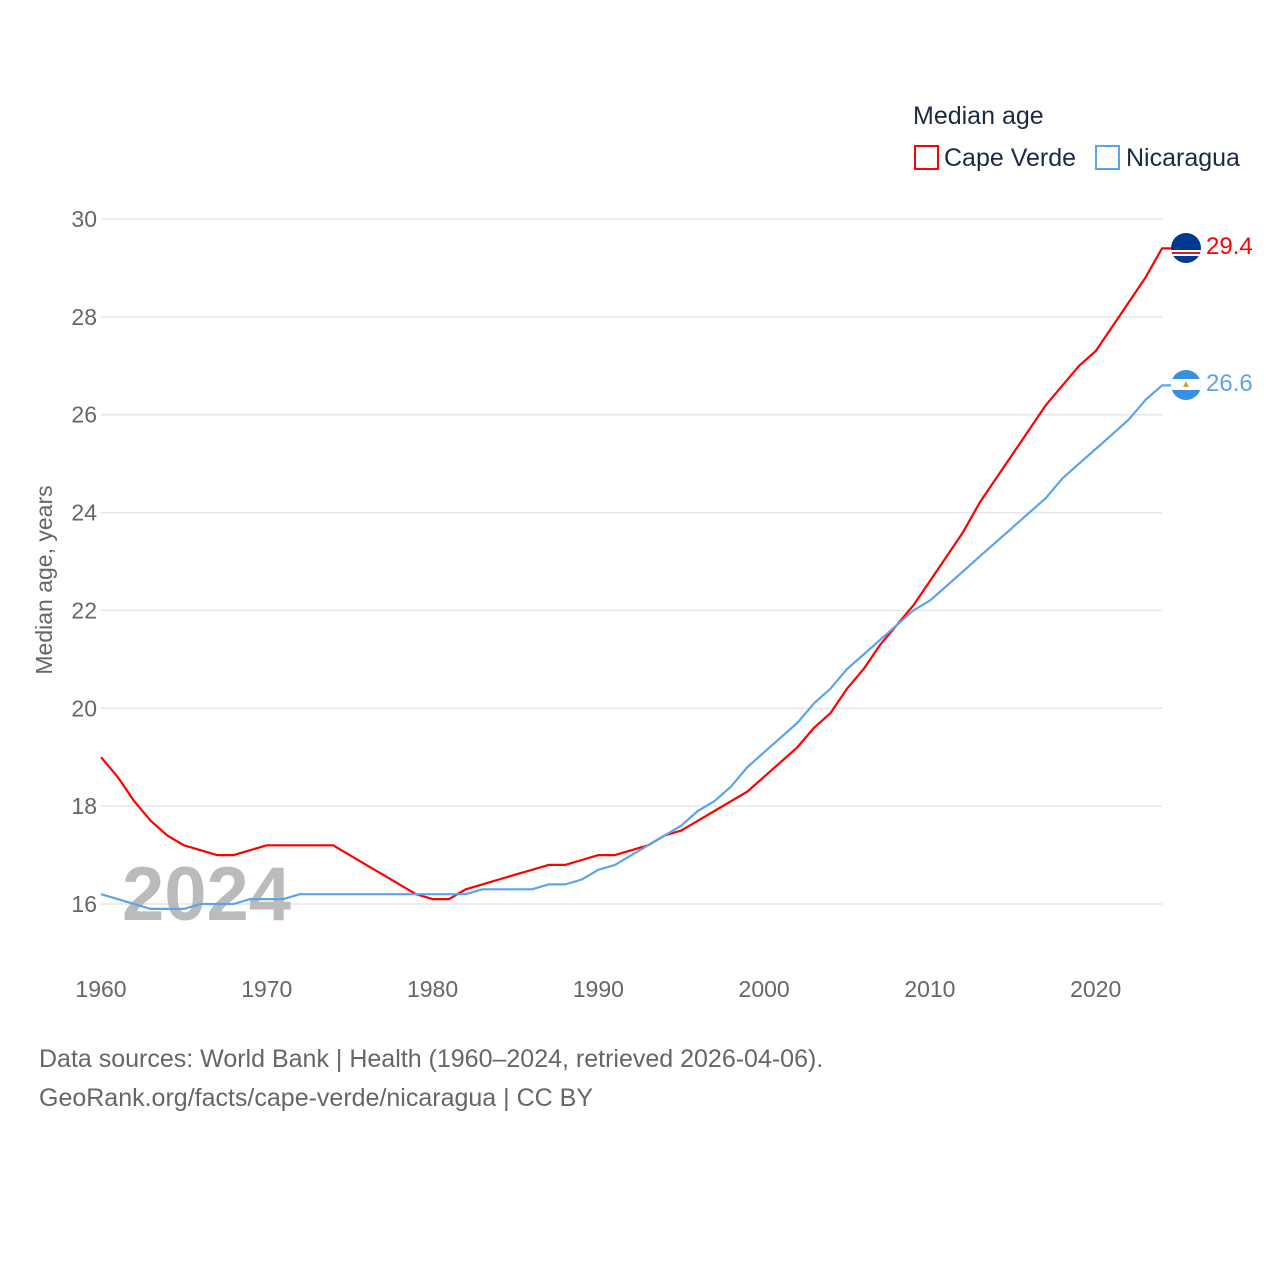  I want to click on legend-title: Median age, so click(978, 116).